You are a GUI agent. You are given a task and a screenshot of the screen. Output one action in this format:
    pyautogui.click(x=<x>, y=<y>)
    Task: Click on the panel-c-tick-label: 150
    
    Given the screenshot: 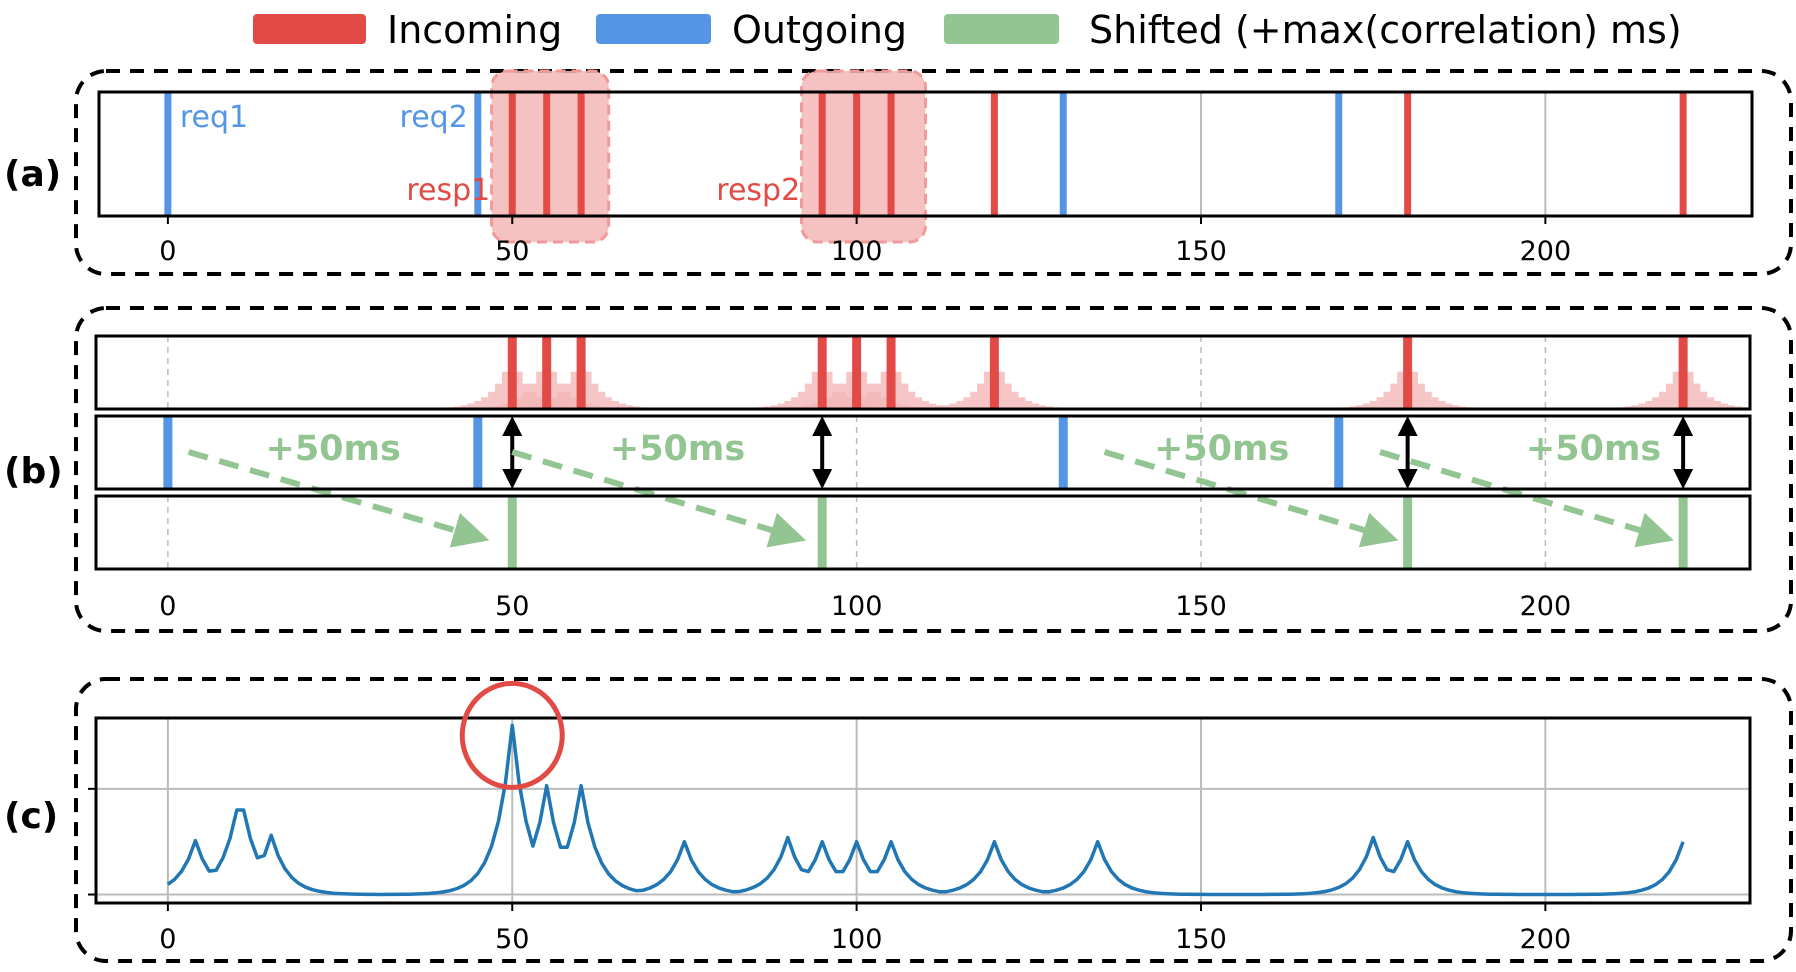 What is the action you would take?
    pyautogui.click(x=1201, y=939)
    